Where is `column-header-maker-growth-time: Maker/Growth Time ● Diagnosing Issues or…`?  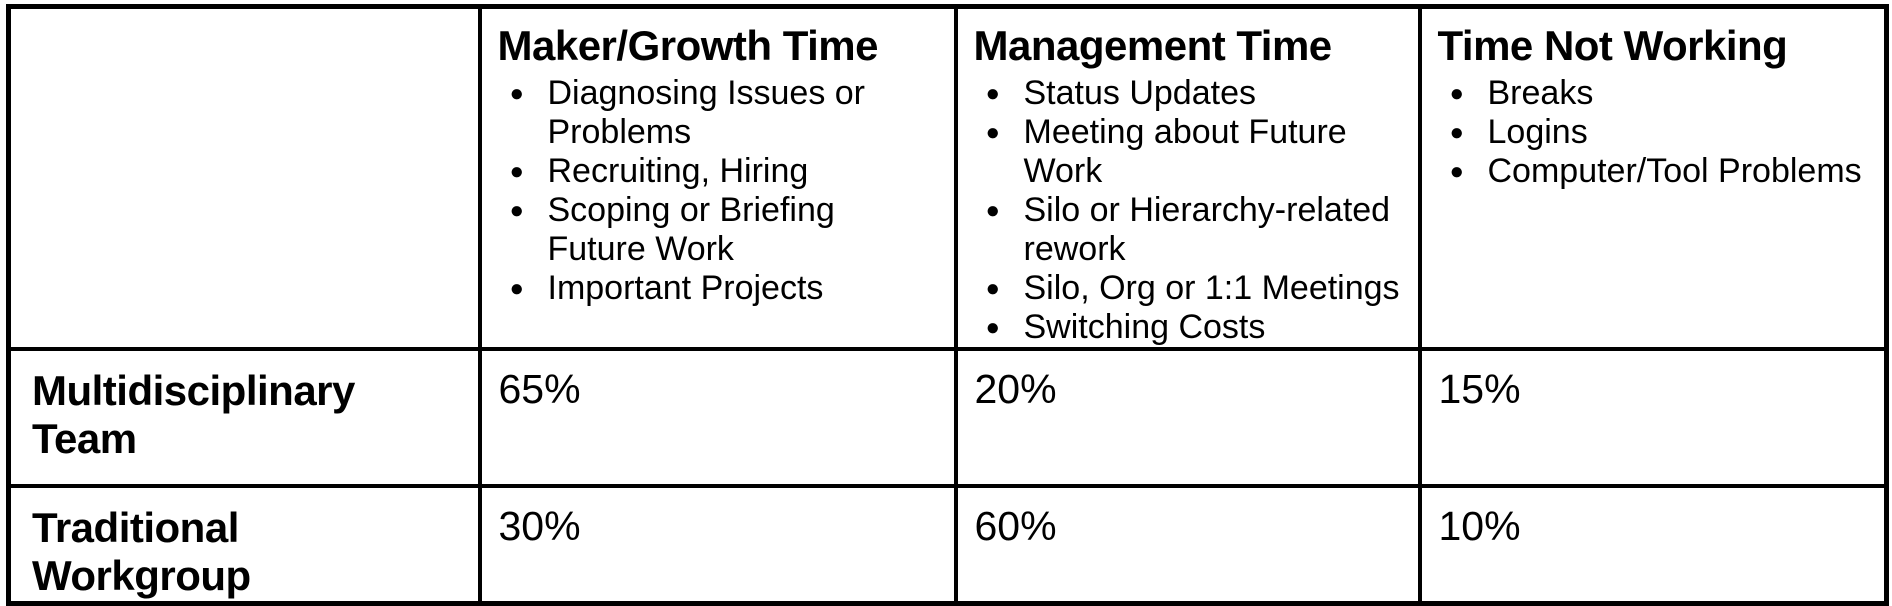 column-header-maker-growth-time: Maker/Growth Time ● Diagnosing Issues or… is located at coordinates (717, 178).